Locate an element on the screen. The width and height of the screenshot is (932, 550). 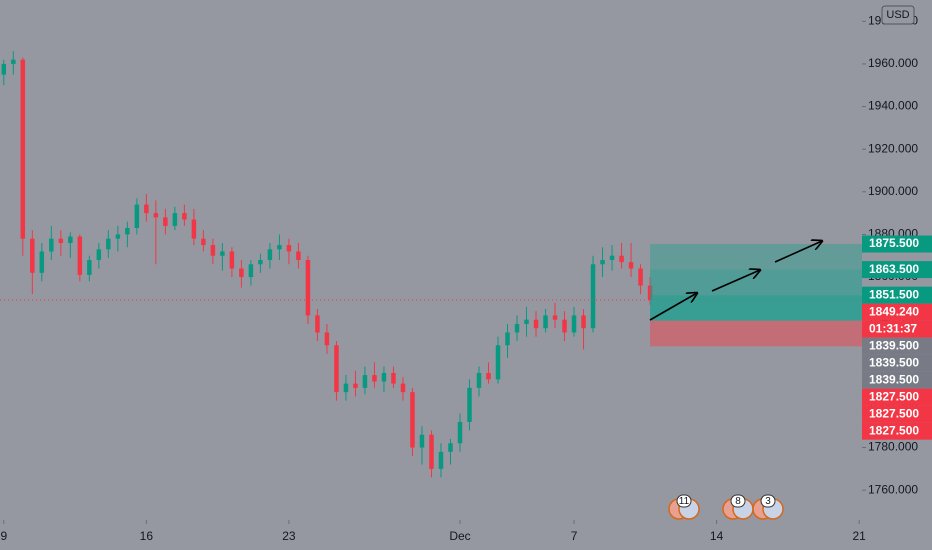
price-label: 1863.500 is located at coordinates (897, 270).